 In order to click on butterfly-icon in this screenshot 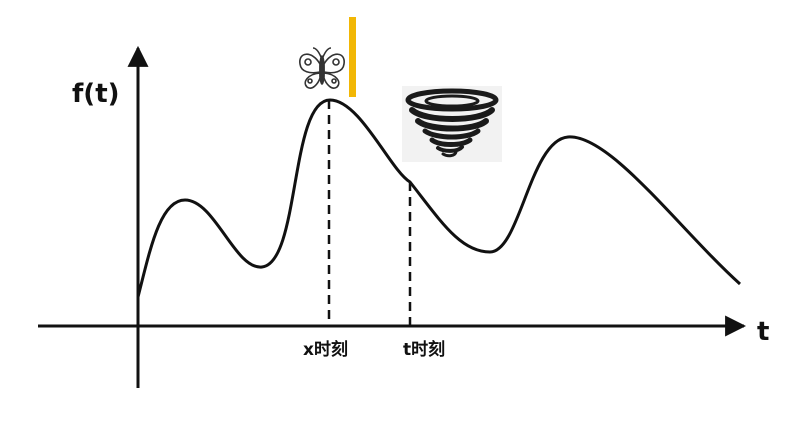, I will do `click(322, 68)`.